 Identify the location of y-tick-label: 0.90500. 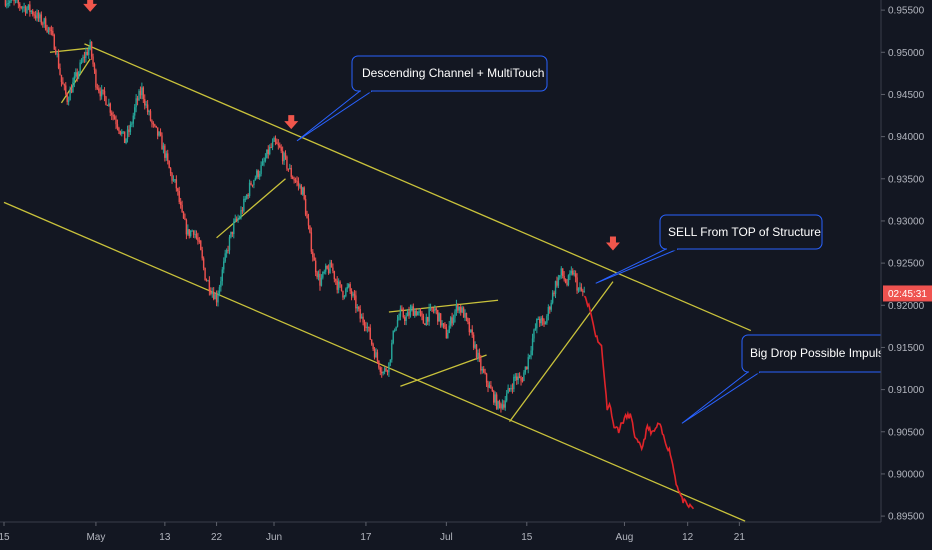
(906, 432).